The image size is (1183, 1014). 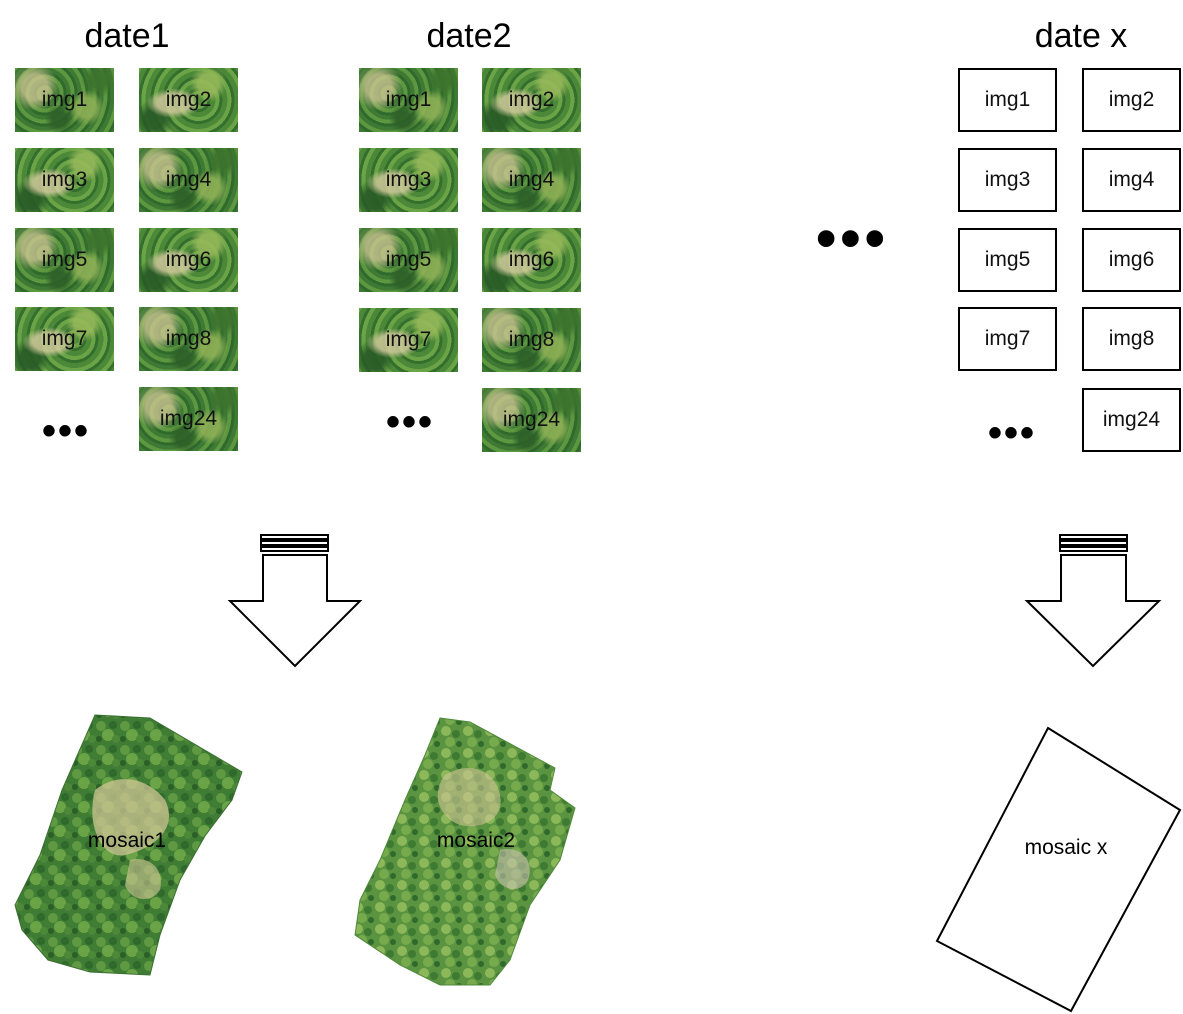 What do you see at coordinates (1007, 180) in the screenshot?
I see `datex-image-placeholder: img3` at bounding box center [1007, 180].